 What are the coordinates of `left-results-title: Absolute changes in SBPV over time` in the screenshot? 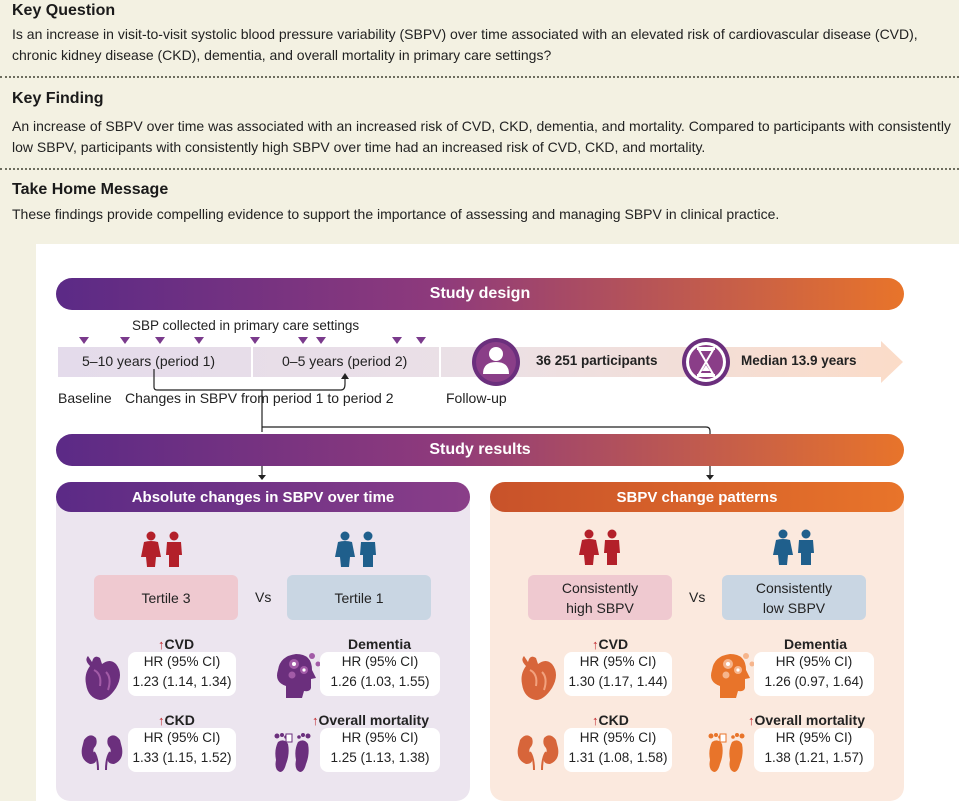 It's located at (263, 497).